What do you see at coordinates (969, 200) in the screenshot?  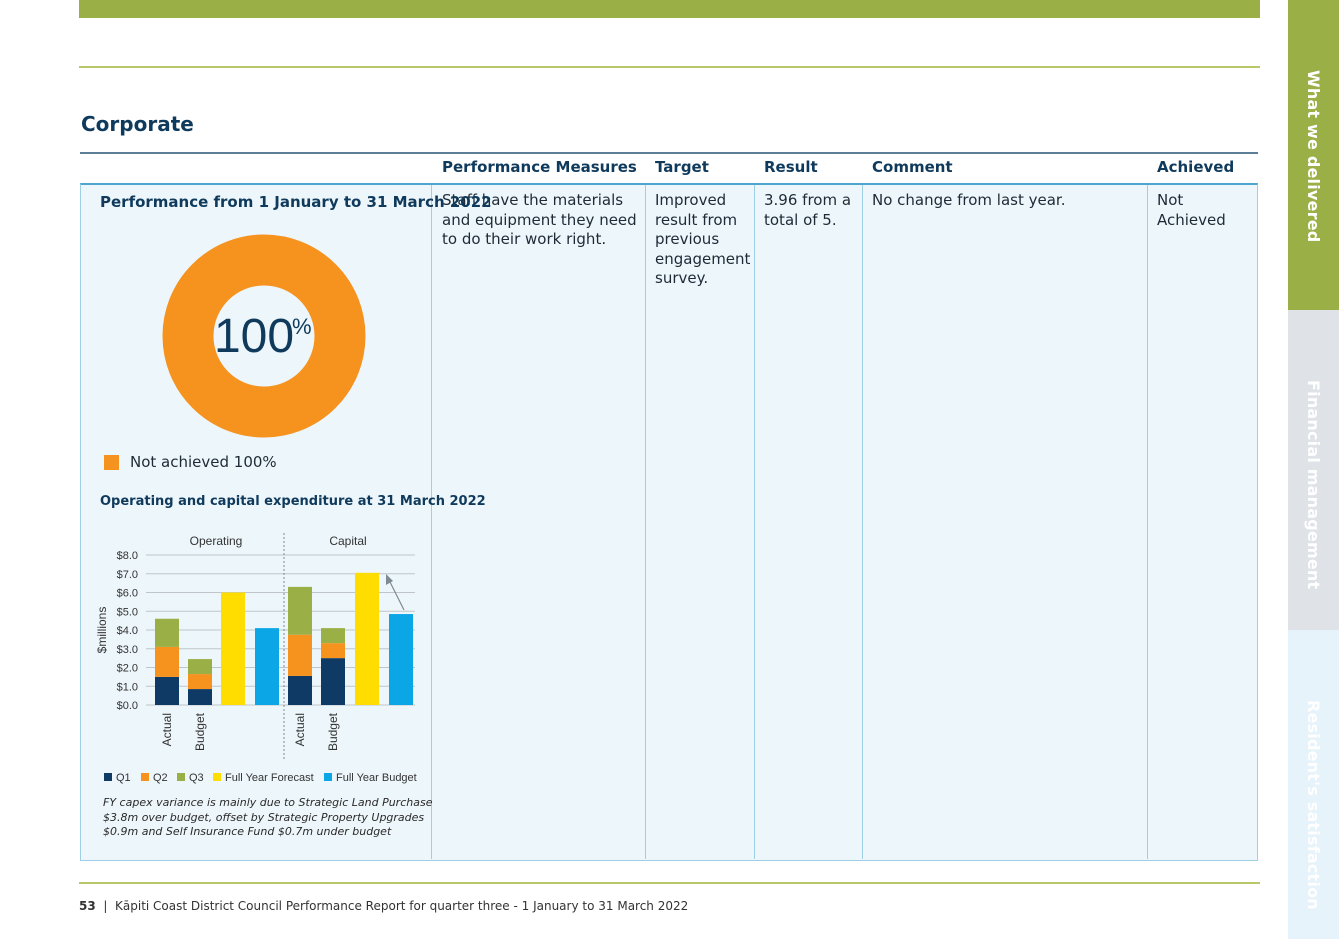 I see `cell-comment: No change from last year.` at bounding box center [969, 200].